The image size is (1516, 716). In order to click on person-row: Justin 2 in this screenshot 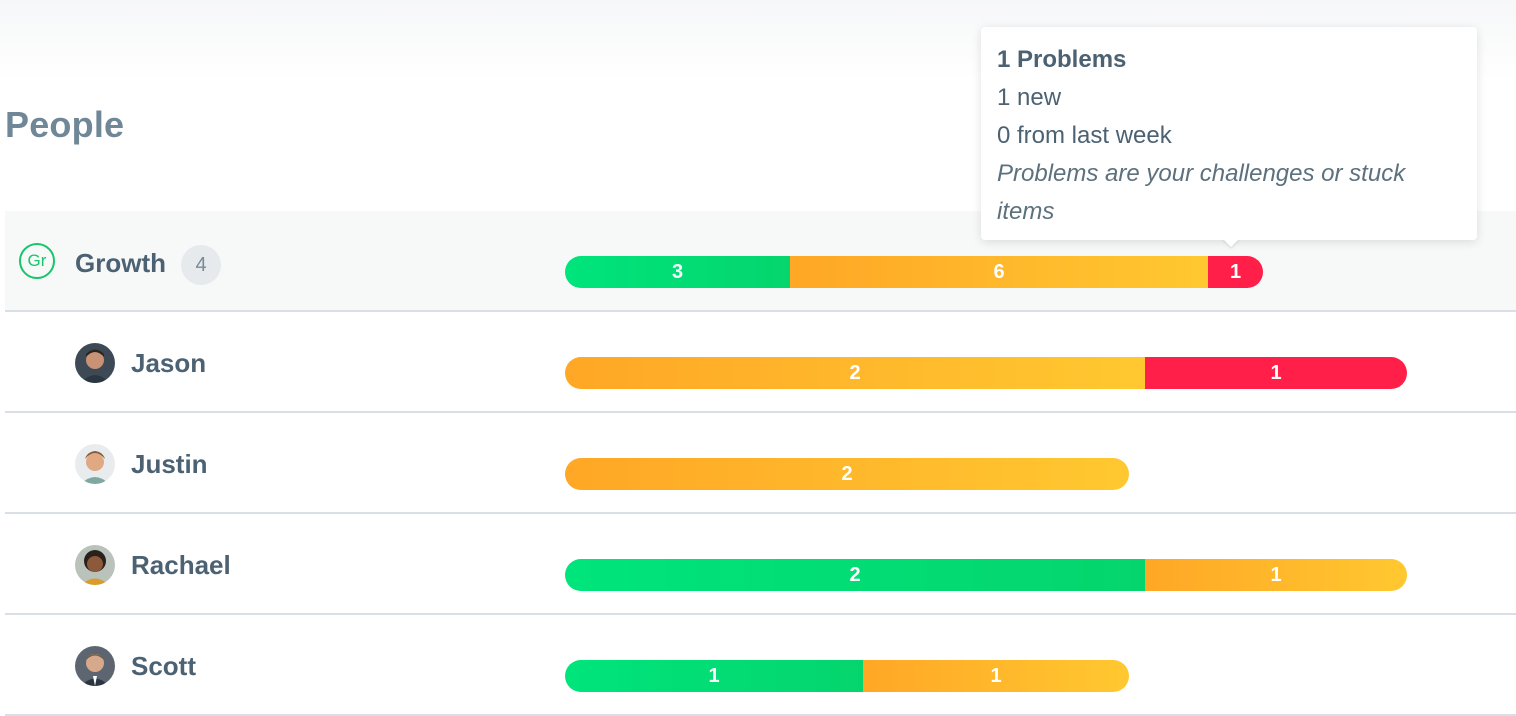, I will do `click(760, 463)`.